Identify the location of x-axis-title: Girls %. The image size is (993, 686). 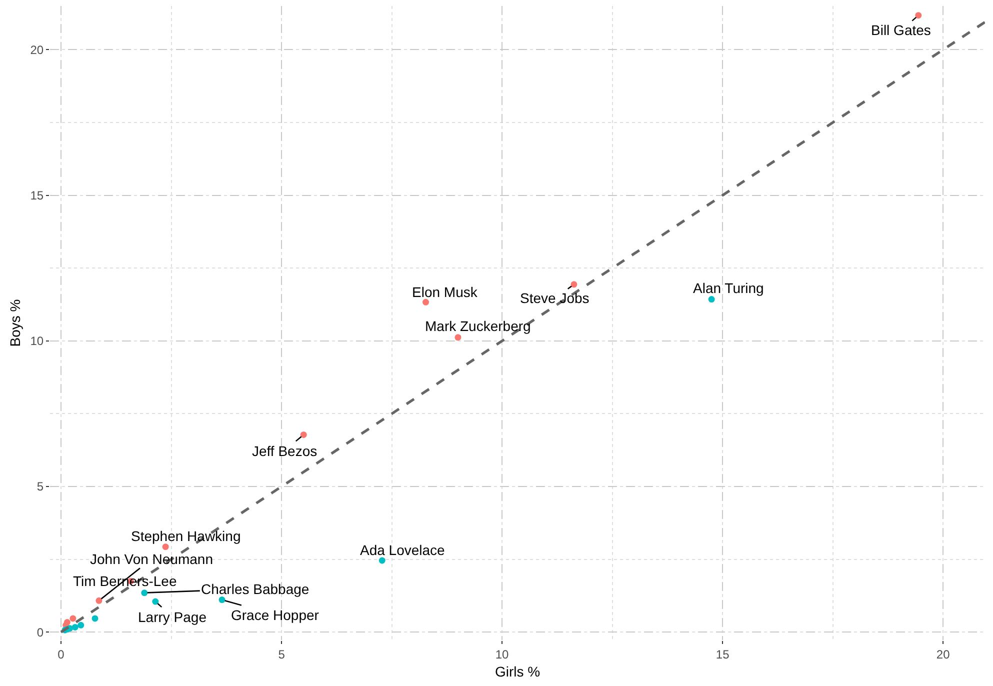
(517, 672).